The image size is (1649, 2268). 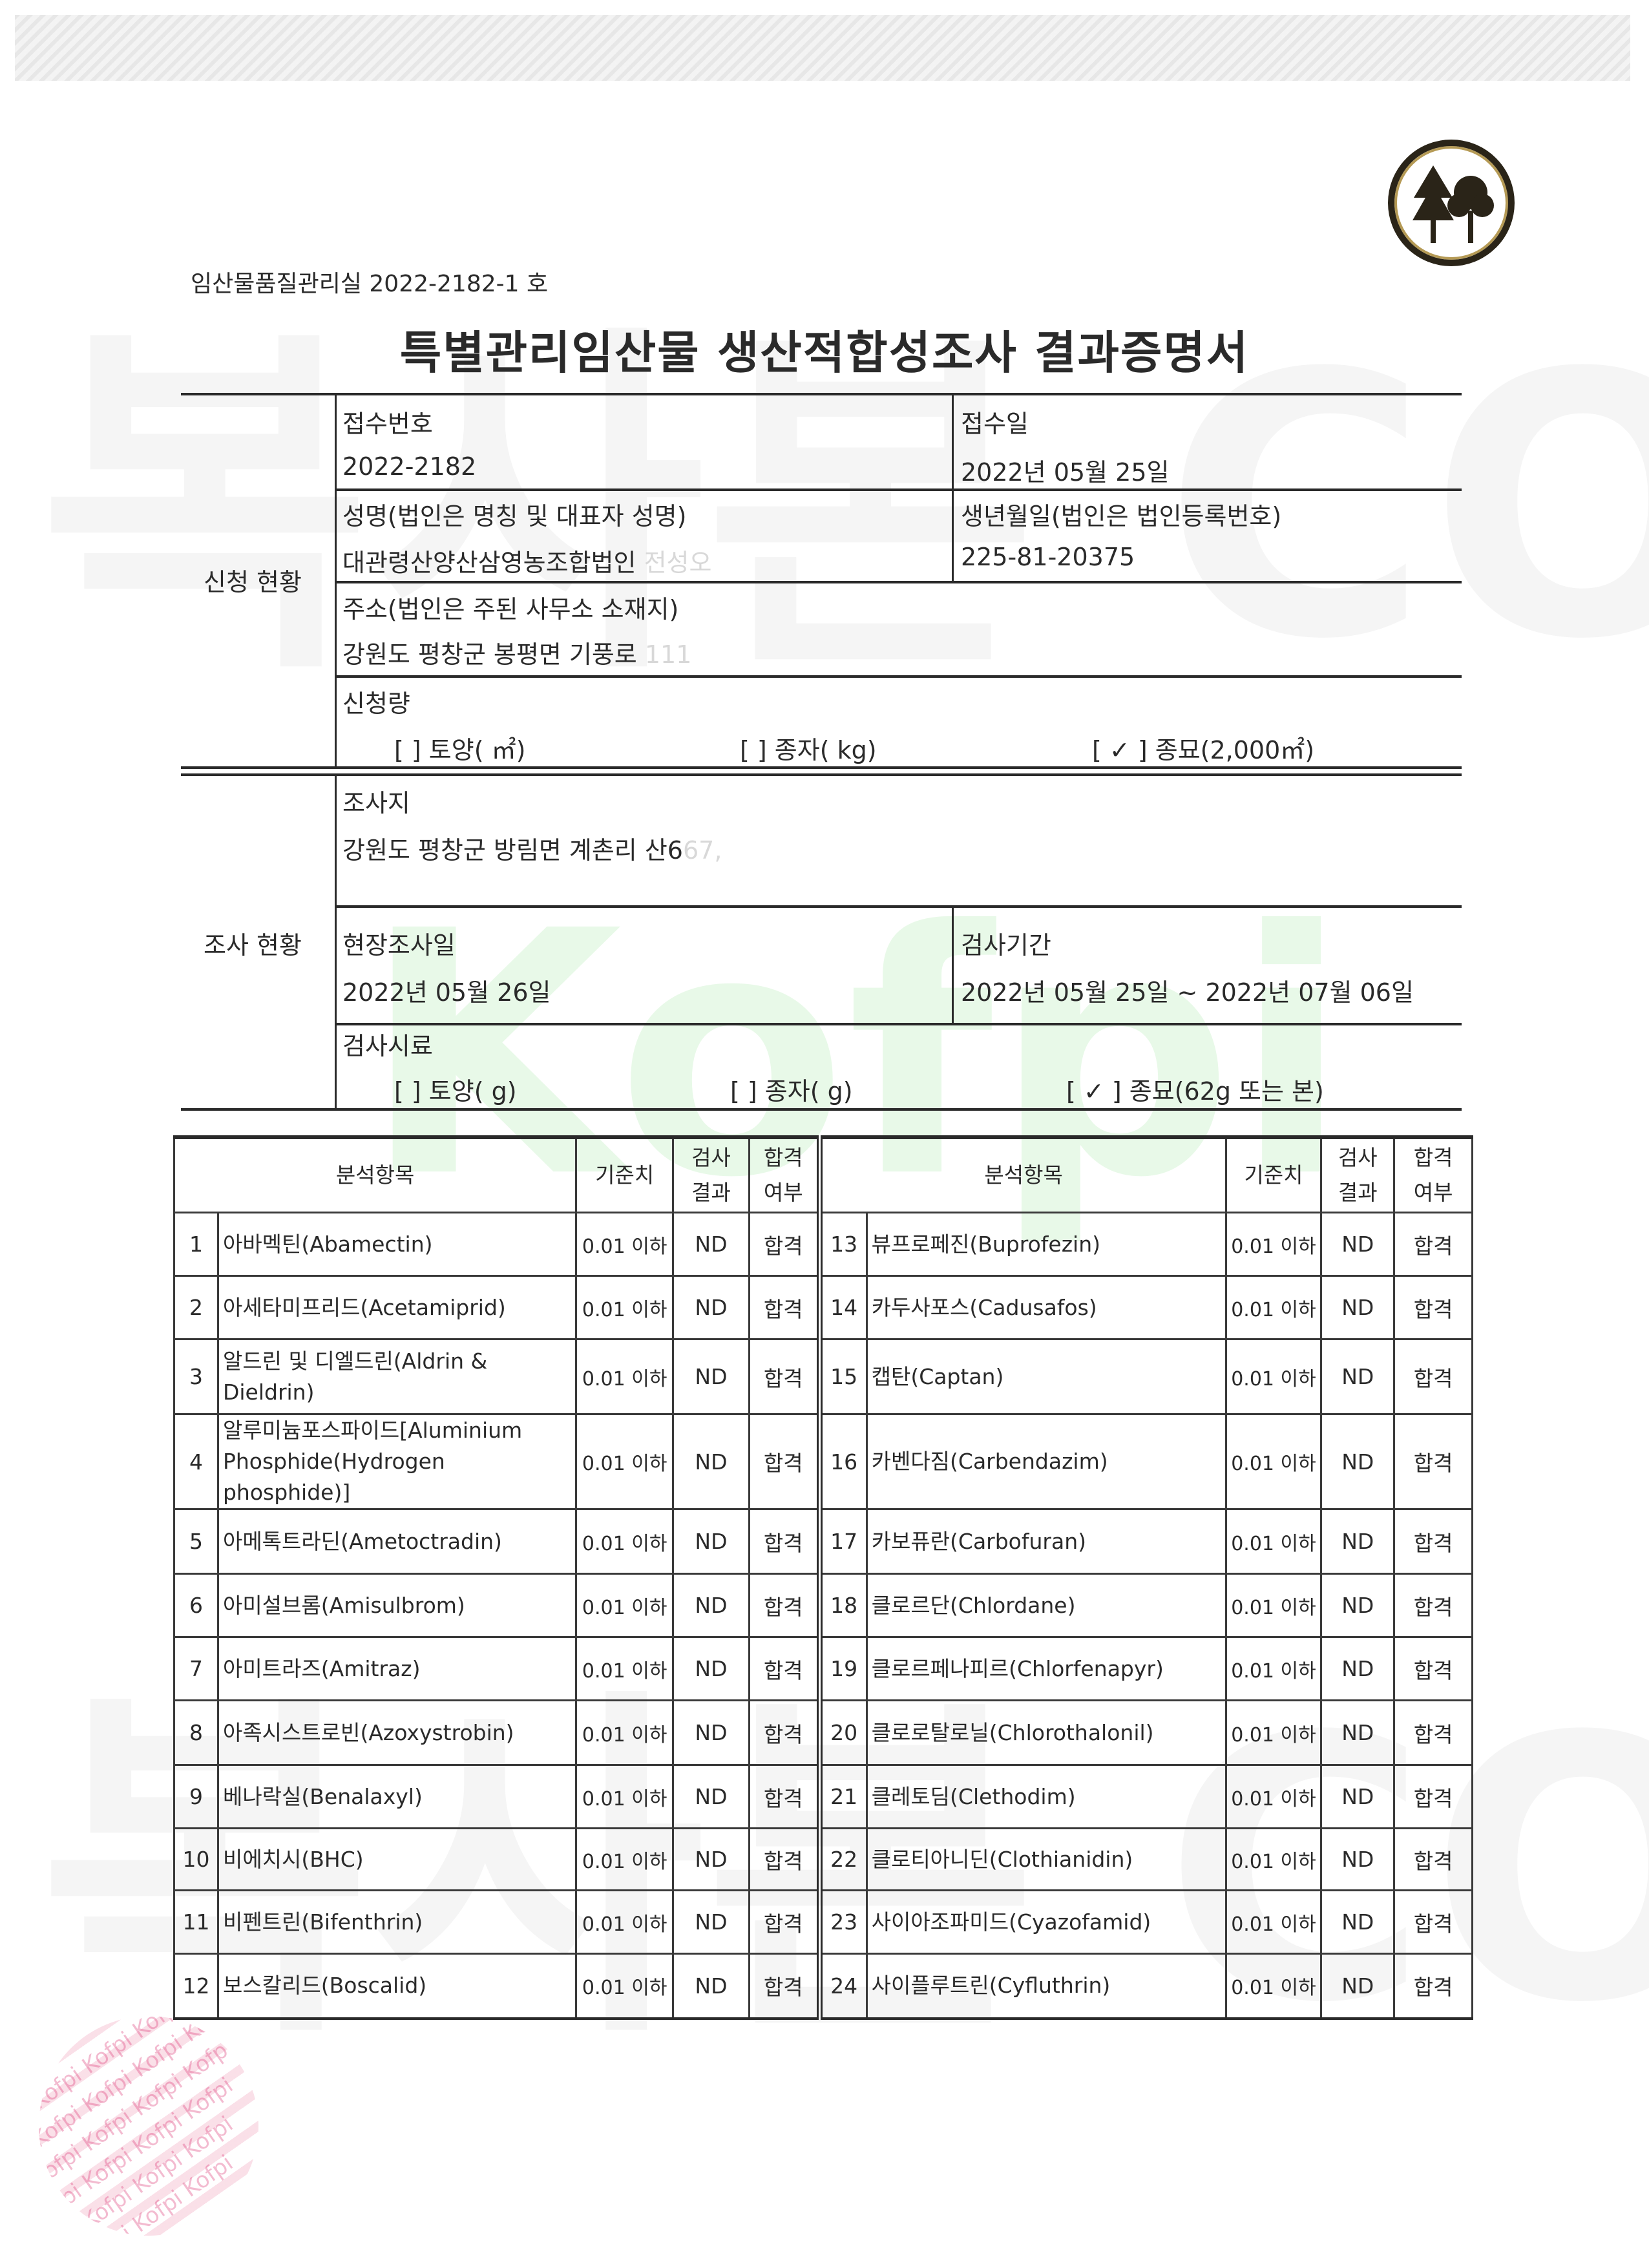 What do you see at coordinates (842, 1461) in the screenshot?
I see `row-number: 16` at bounding box center [842, 1461].